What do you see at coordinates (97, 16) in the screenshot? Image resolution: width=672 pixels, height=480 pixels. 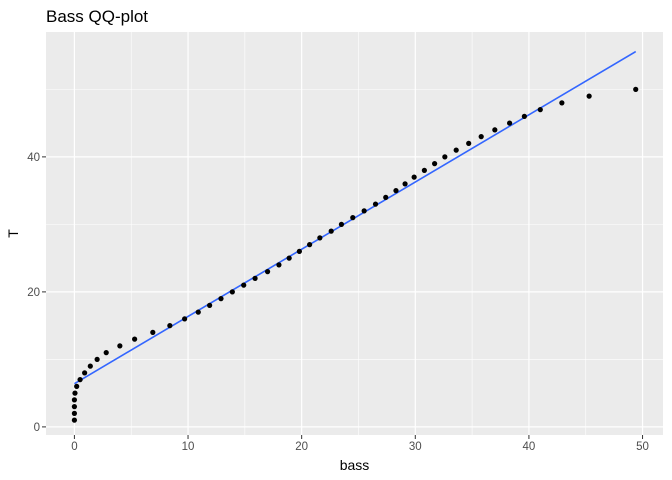 I see `chart-title: Bass QQ-plot` at bounding box center [97, 16].